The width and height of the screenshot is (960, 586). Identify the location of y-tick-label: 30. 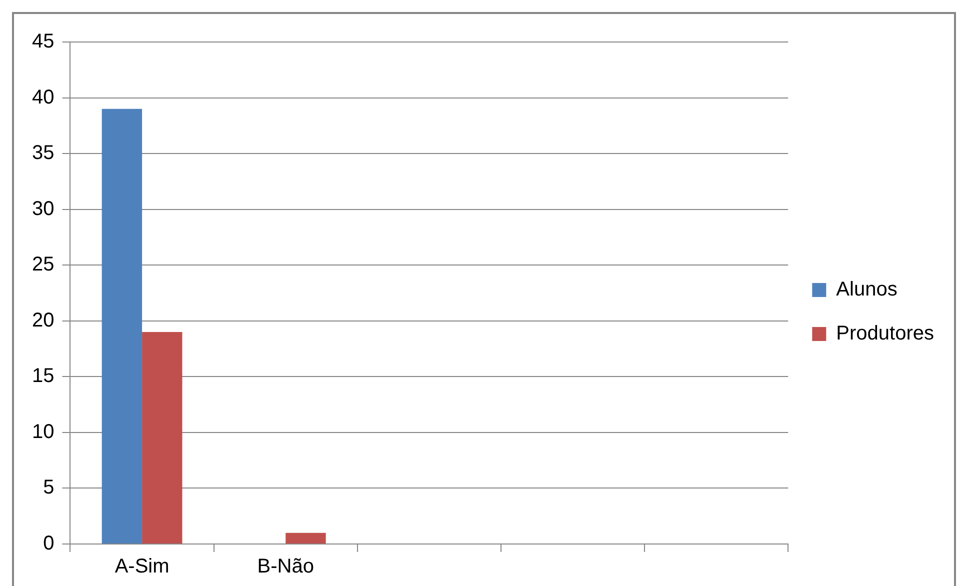
(43, 209).